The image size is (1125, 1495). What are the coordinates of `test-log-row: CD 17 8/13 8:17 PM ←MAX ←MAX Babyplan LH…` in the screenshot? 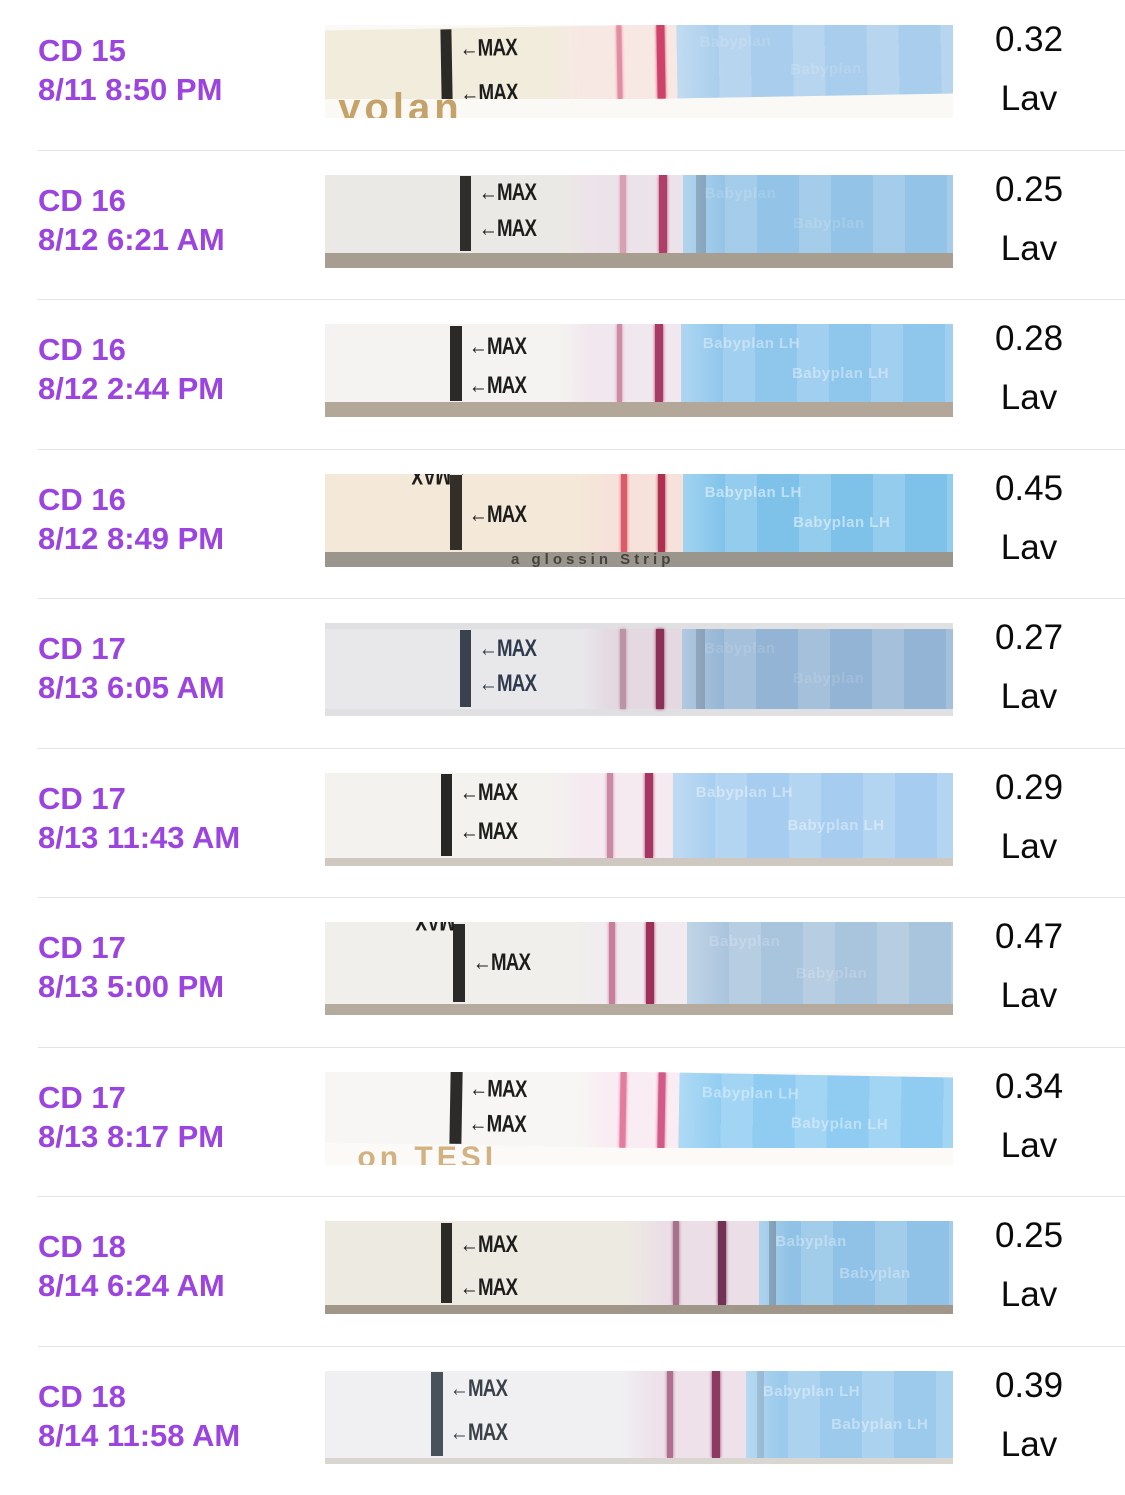 It's located at (562, 1121).